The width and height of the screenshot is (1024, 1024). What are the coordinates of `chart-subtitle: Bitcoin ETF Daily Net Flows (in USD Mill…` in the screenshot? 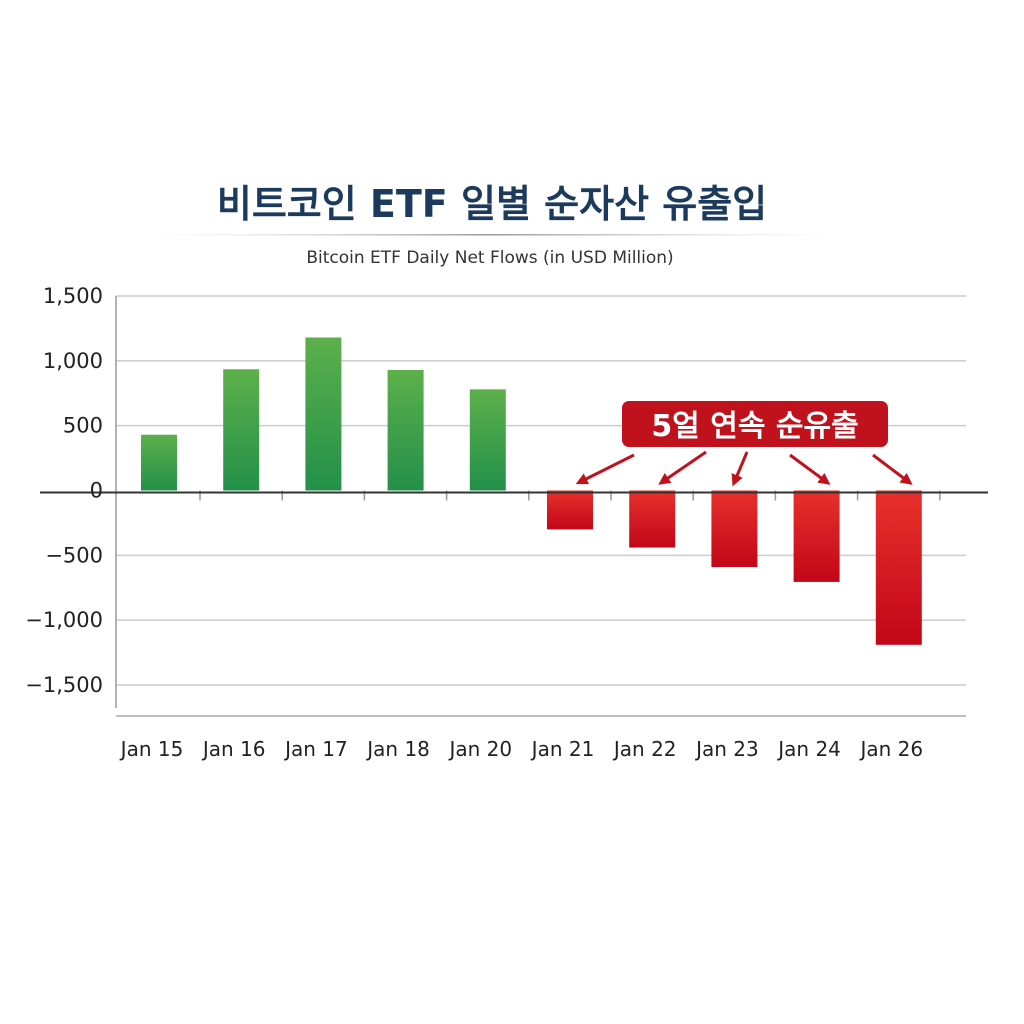 It's located at (489, 258).